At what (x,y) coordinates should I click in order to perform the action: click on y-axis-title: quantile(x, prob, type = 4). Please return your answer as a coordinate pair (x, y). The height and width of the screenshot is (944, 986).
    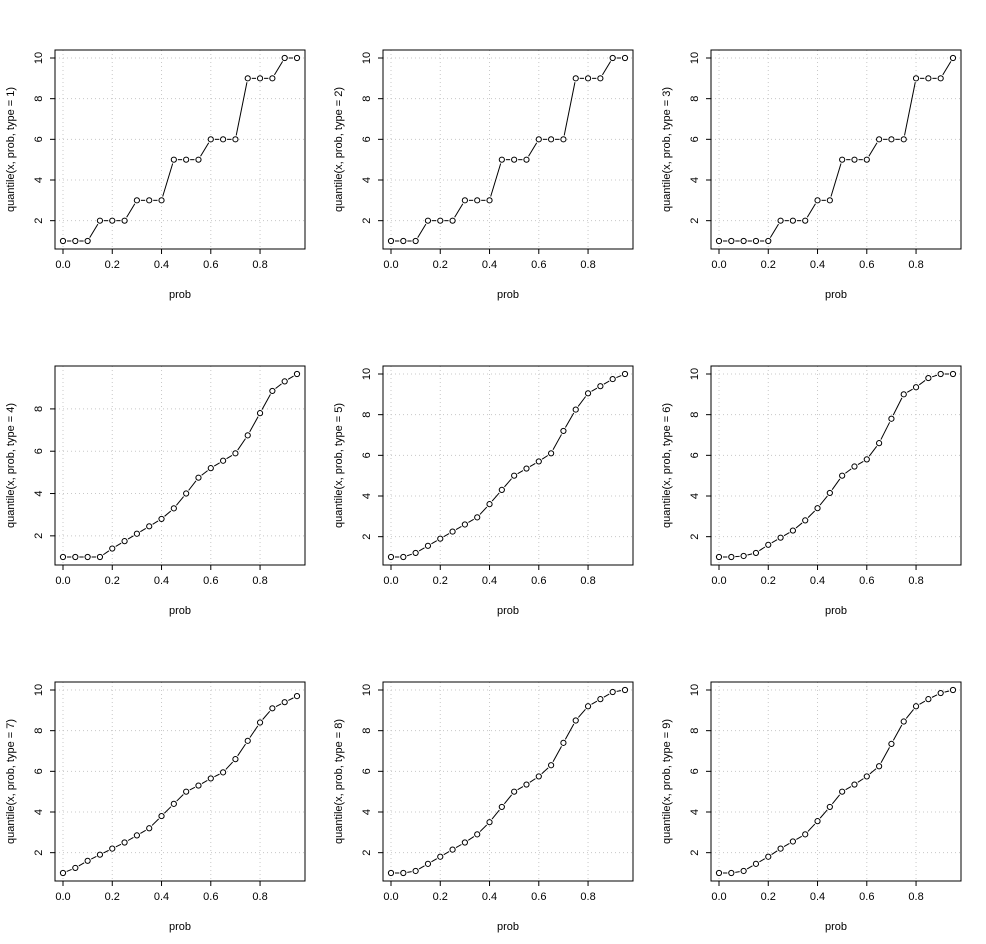
    Looking at the image, I should click on (11, 465).